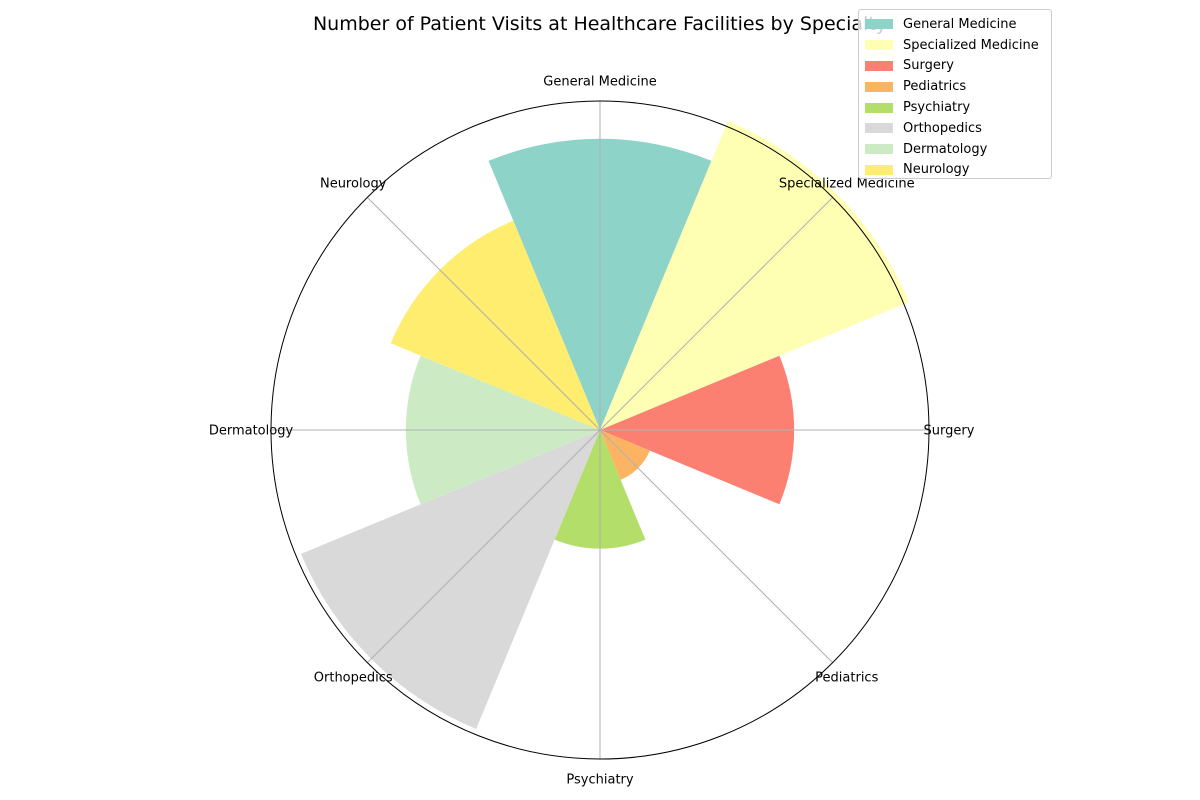 The height and width of the screenshot is (800, 1200). I want to click on legend-label: Pediatrics, so click(935, 87).